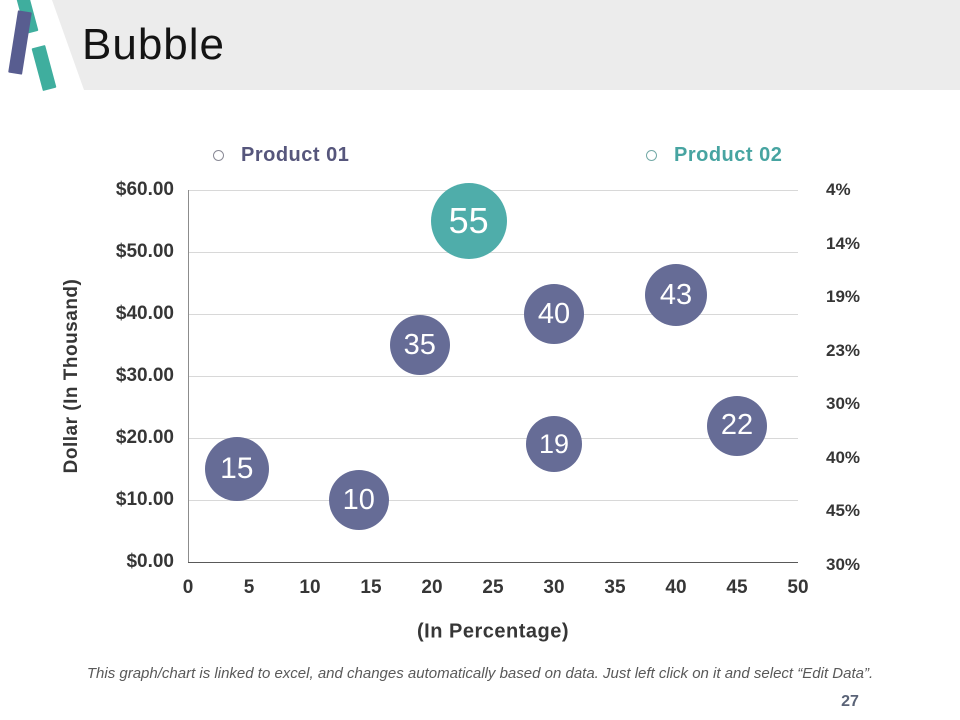  I want to click on page-number: 27, so click(850, 701).